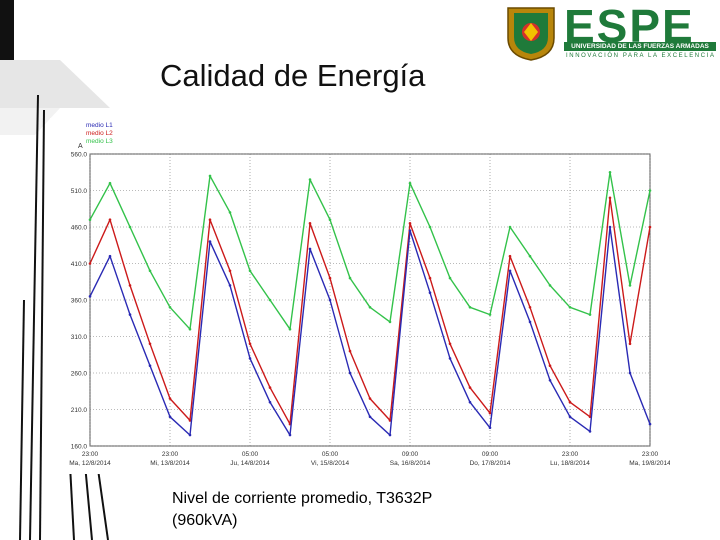 This screenshot has height=540, width=720. What do you see at coordinates (99, 125) in the screenshot?
I see `legend-entry-1: medio L1` at bounding box center [99, 125].